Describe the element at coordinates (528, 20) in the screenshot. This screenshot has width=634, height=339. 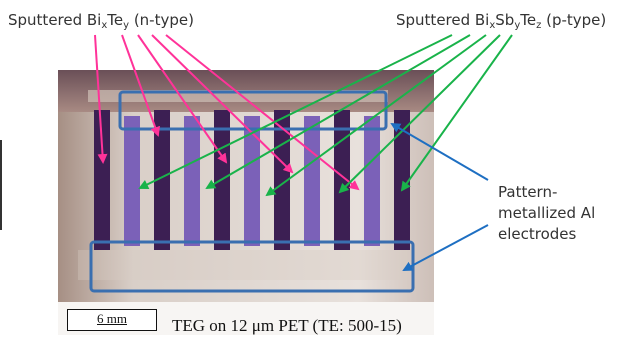
I see `p-type-label-te: Te` at that location.